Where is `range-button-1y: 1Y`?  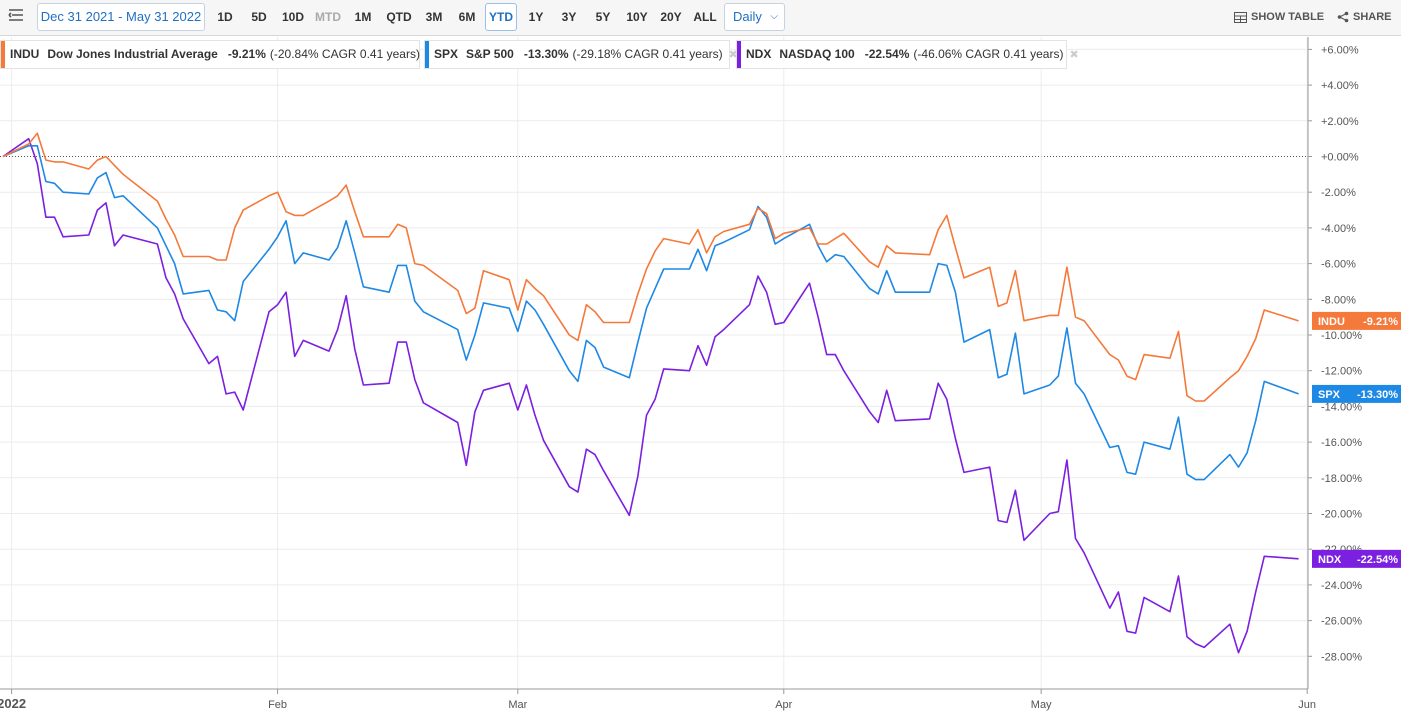
range-button-1y: 1Y is located at coordinates (536, 17).